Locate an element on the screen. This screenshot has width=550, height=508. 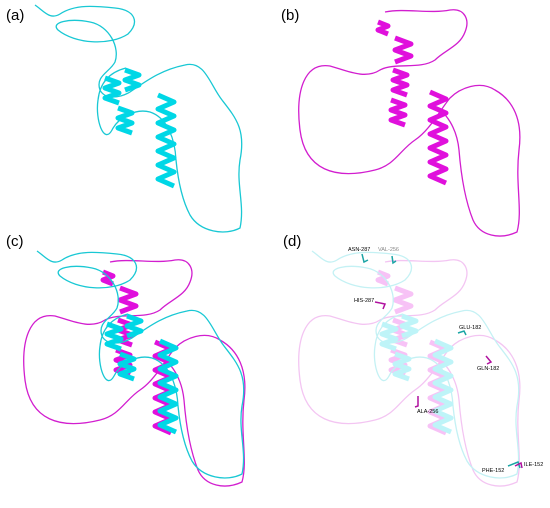
residue-label: ALA-256 is located at coordinates (427, 412).